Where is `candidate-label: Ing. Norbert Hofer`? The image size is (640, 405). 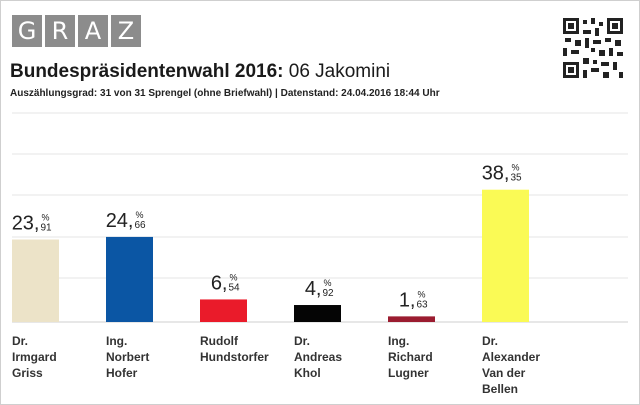 candidate-label: Ing. Norbert Hofer is located at coordinates (128, 357).